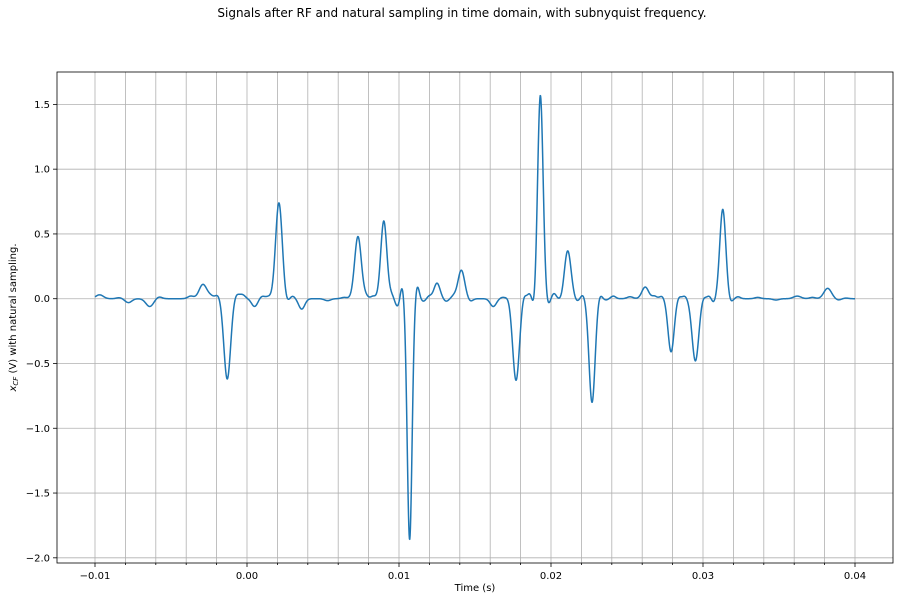 The width and height of the screenshot is (900, 599). I want to click on x-axis: −0.01 0.00 0.01 0.02 0.03 0.04, so click(473, 572).